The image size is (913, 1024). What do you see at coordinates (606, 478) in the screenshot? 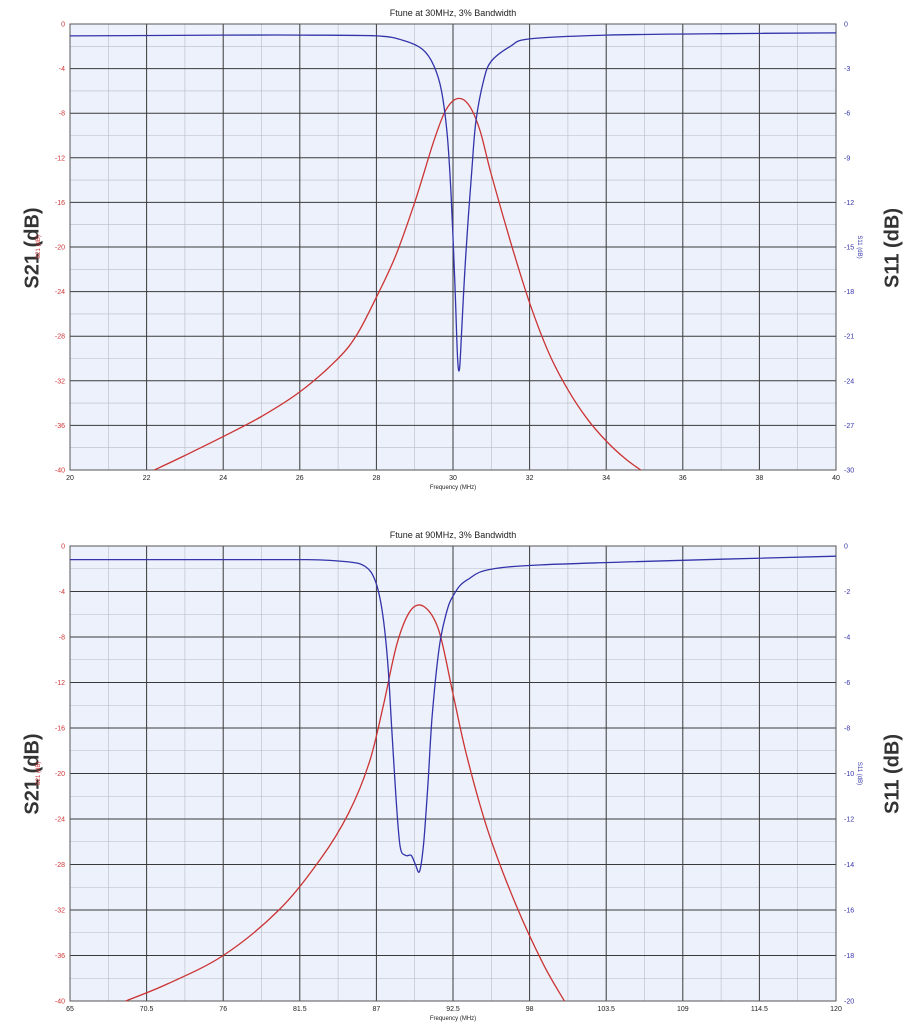
I see `x-tick-label: 34` at bounding box center [606, 478].